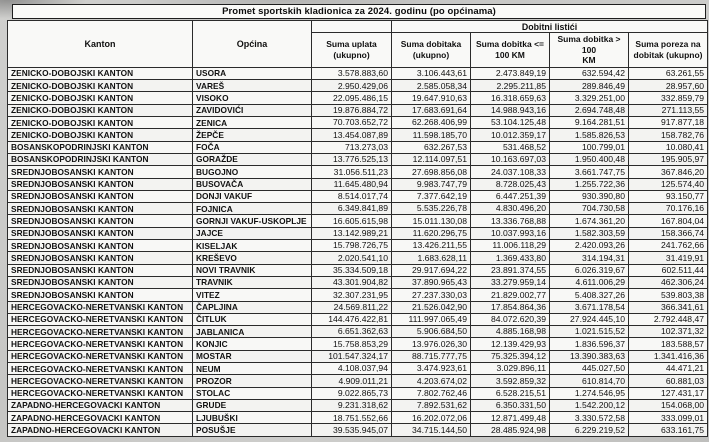 The image size is (709, 442). Describe the element at coordinates (589, 209) in the screenshot. I see `cell-dobitak-preko-100km: 704.730,58` at that location.